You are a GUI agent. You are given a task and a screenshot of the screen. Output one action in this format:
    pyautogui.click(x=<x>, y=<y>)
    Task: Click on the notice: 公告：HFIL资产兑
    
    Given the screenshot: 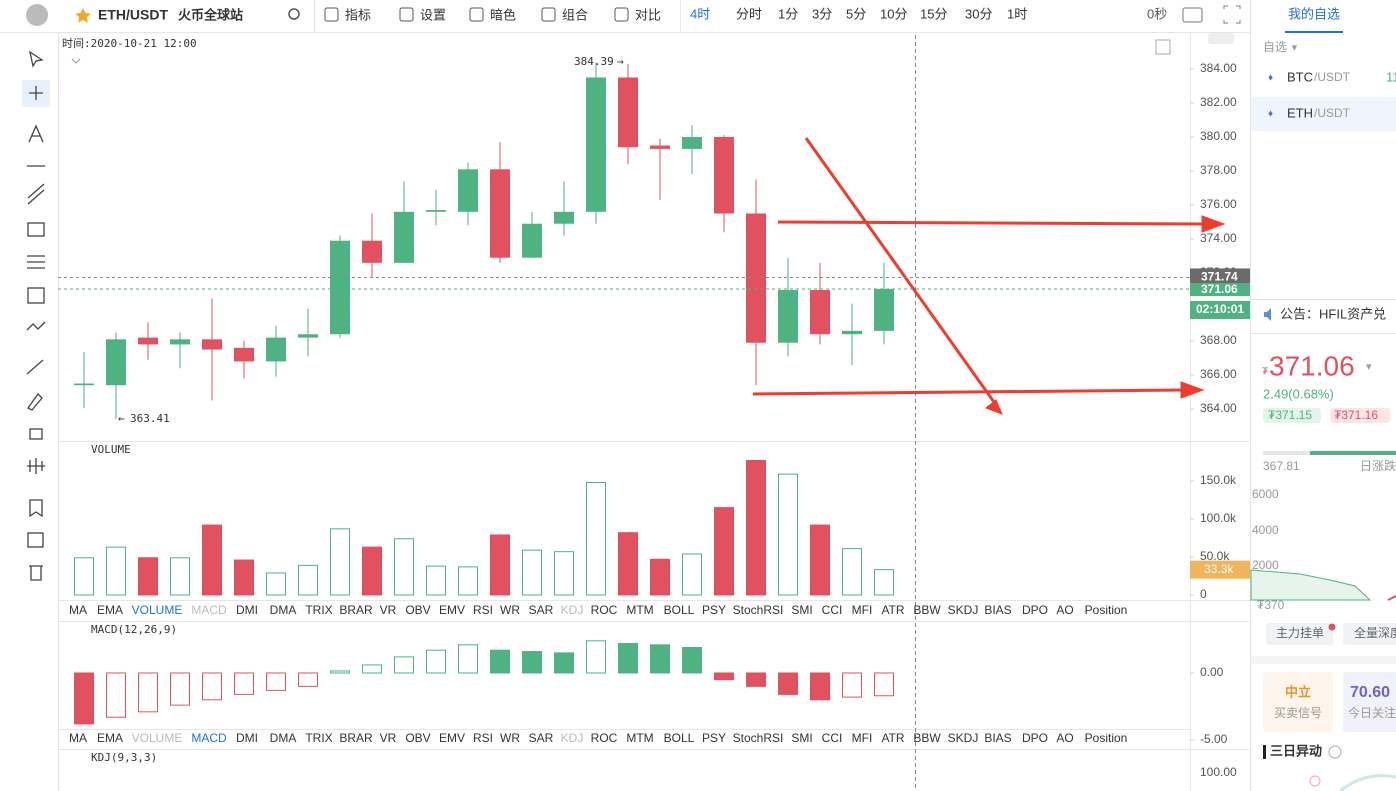 What is the action you would take?
    pyautogui.click(x=1333, y=313)
    